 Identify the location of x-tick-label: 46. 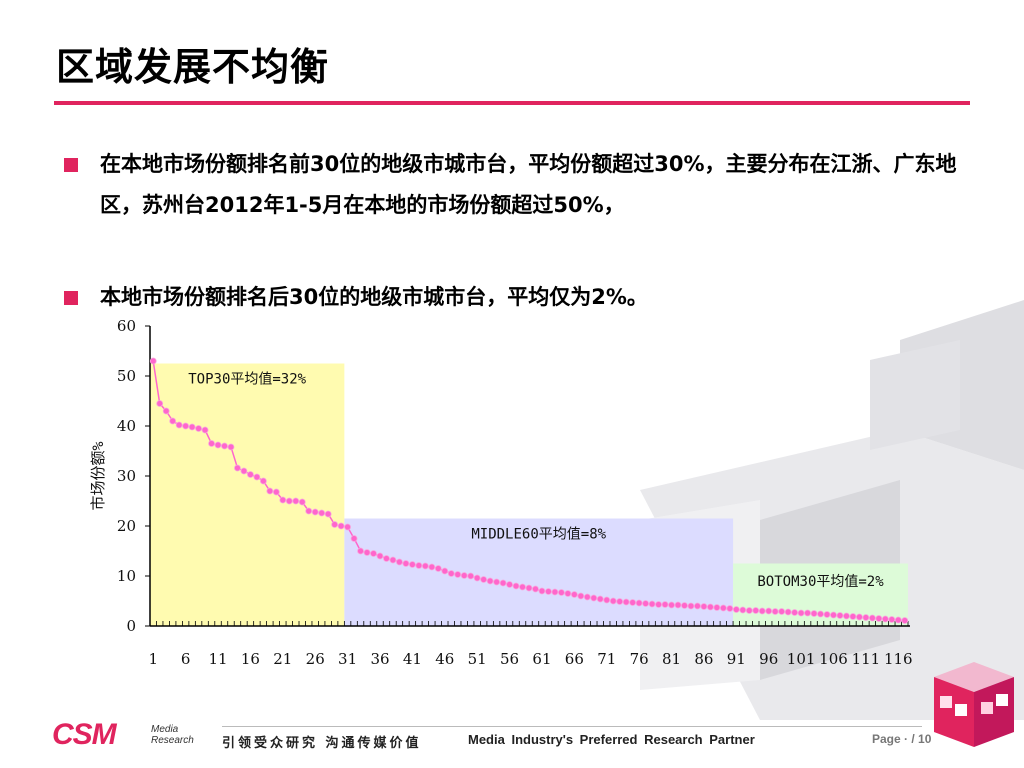
(444, 659).